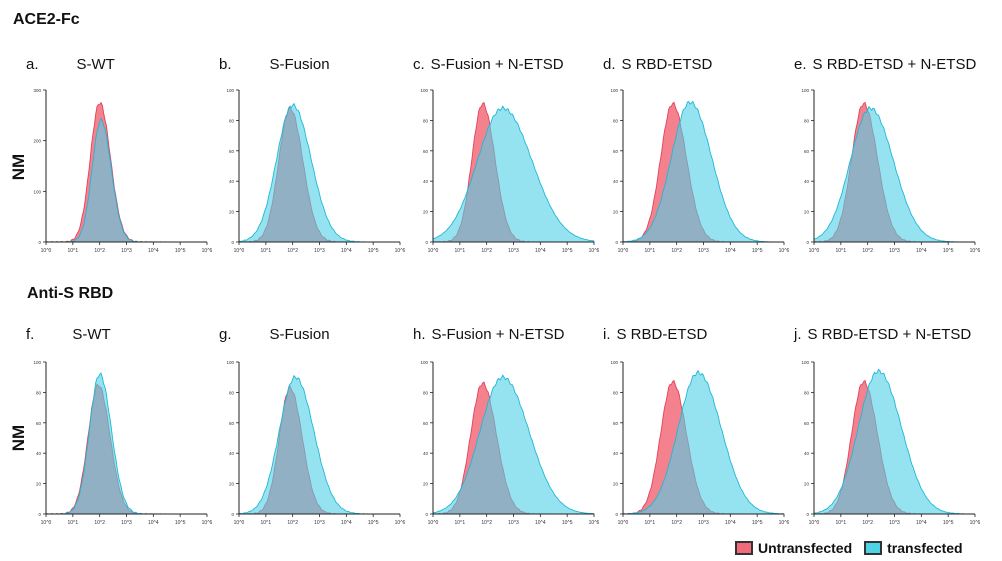 This screenshot has height=561, width=1002. I want to click on histogram-plot: 0 100 200 300 10^0 10^1 10^2 10^3 10^4 10^5 10^6, so click(122, 171).